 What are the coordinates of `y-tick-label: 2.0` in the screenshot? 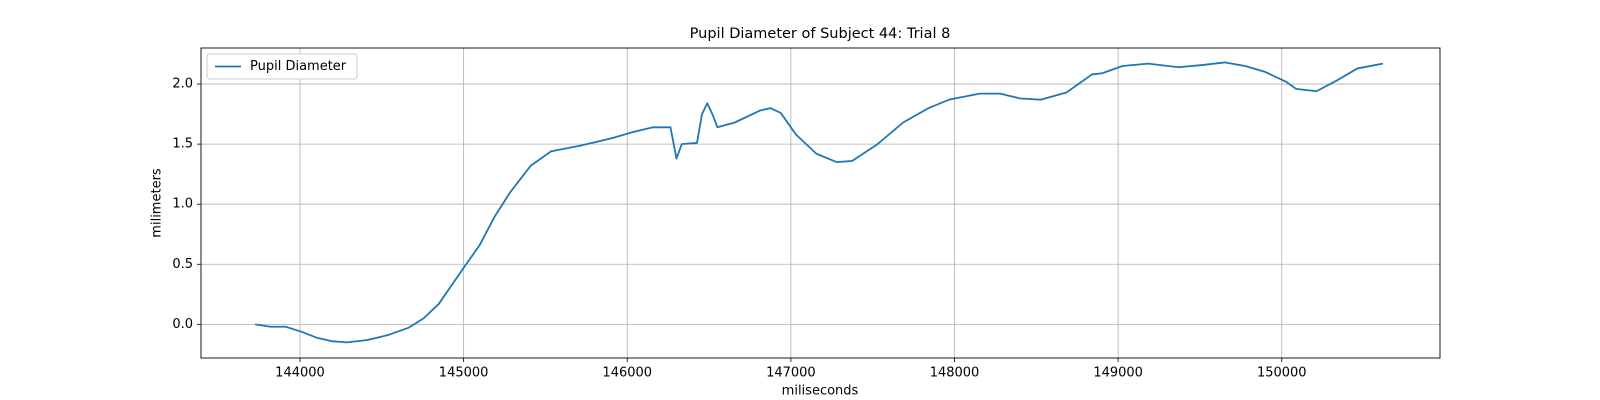 It's located at (182, 84).